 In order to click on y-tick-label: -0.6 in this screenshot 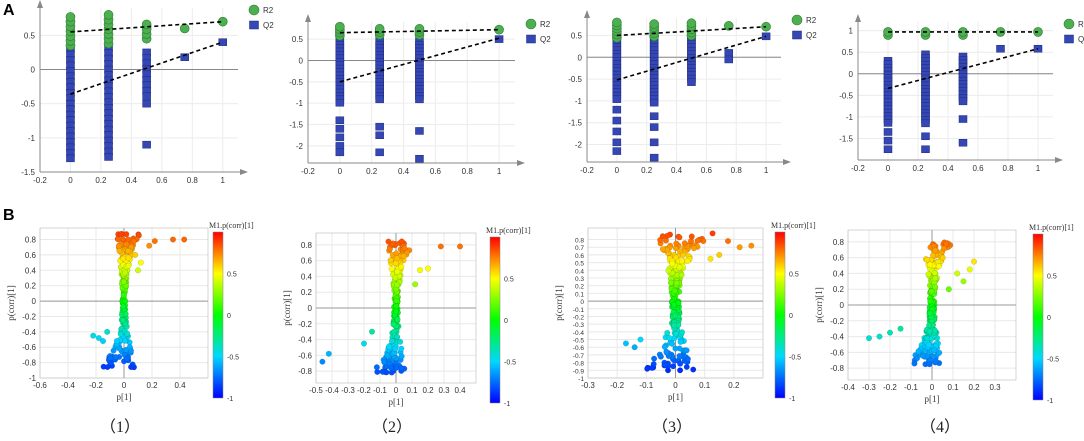, I will do `click(29, 347)`.